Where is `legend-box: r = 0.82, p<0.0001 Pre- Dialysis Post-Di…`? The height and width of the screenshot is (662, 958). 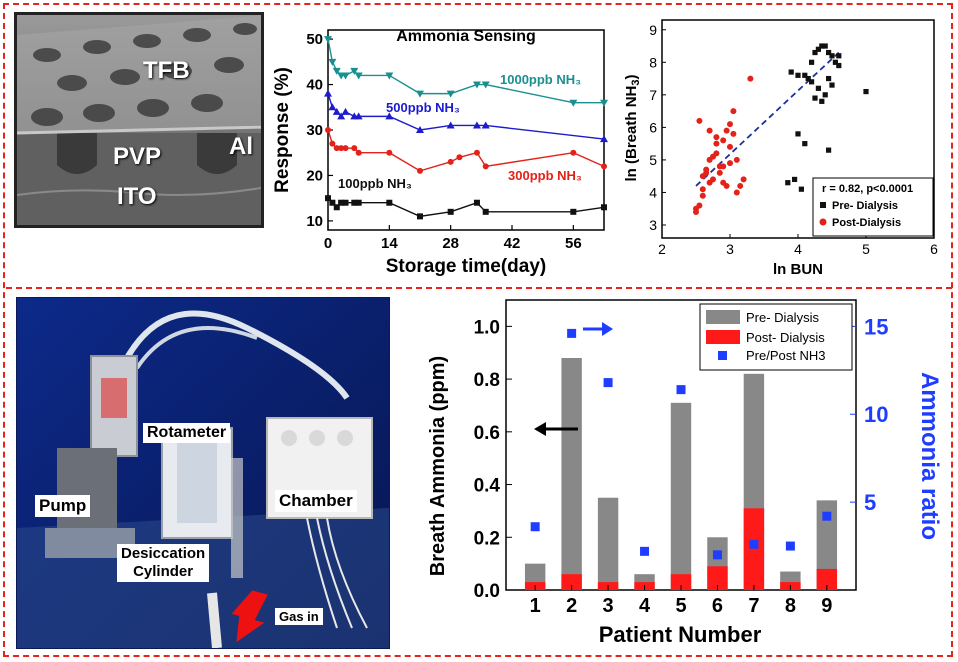 legend-box: r = 0.82, p<0.0001 Pre- Dialysis Post-Di… is located at coordinates (873, 207).